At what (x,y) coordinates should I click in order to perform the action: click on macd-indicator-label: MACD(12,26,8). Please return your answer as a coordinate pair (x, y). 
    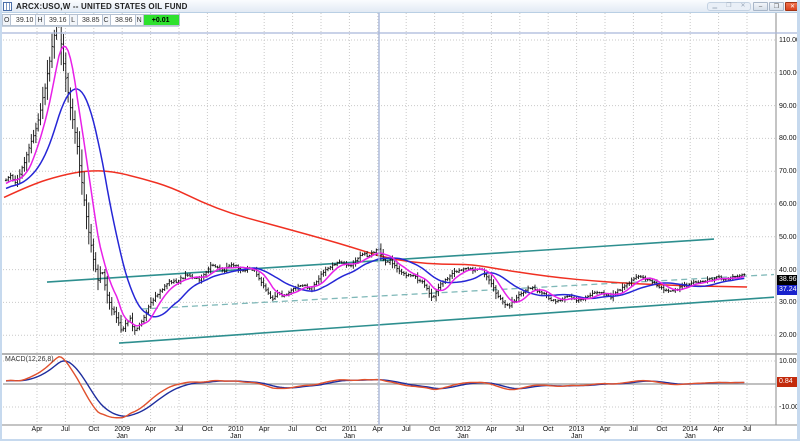
    Looking at the image, I should click on (29, 359).